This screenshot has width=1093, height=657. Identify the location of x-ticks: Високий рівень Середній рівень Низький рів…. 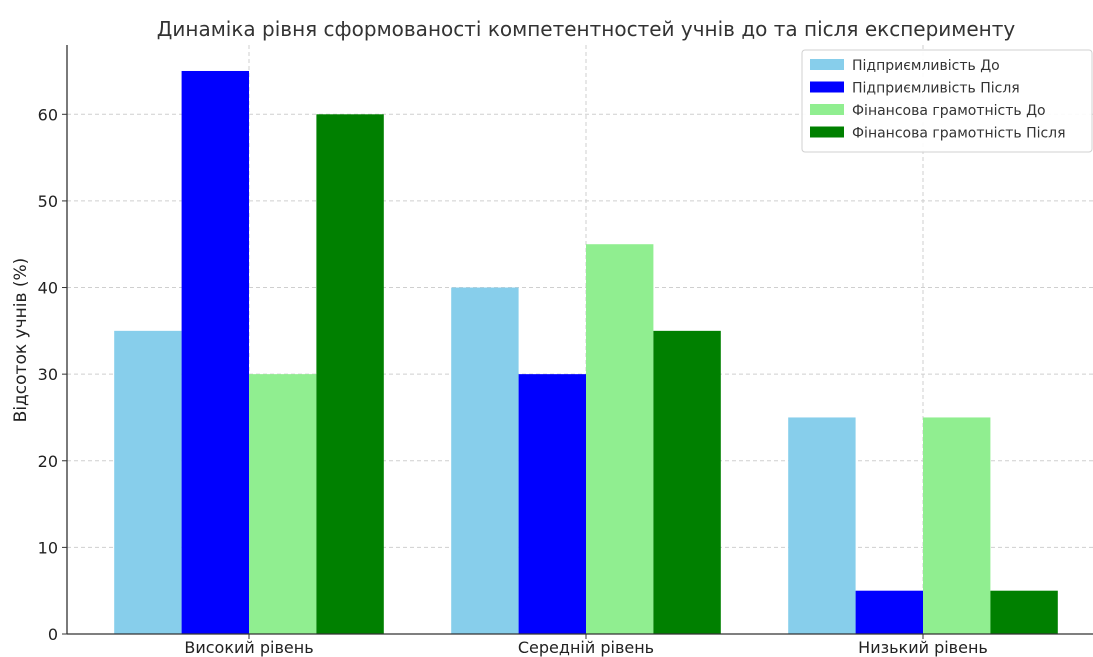
(586, 645).